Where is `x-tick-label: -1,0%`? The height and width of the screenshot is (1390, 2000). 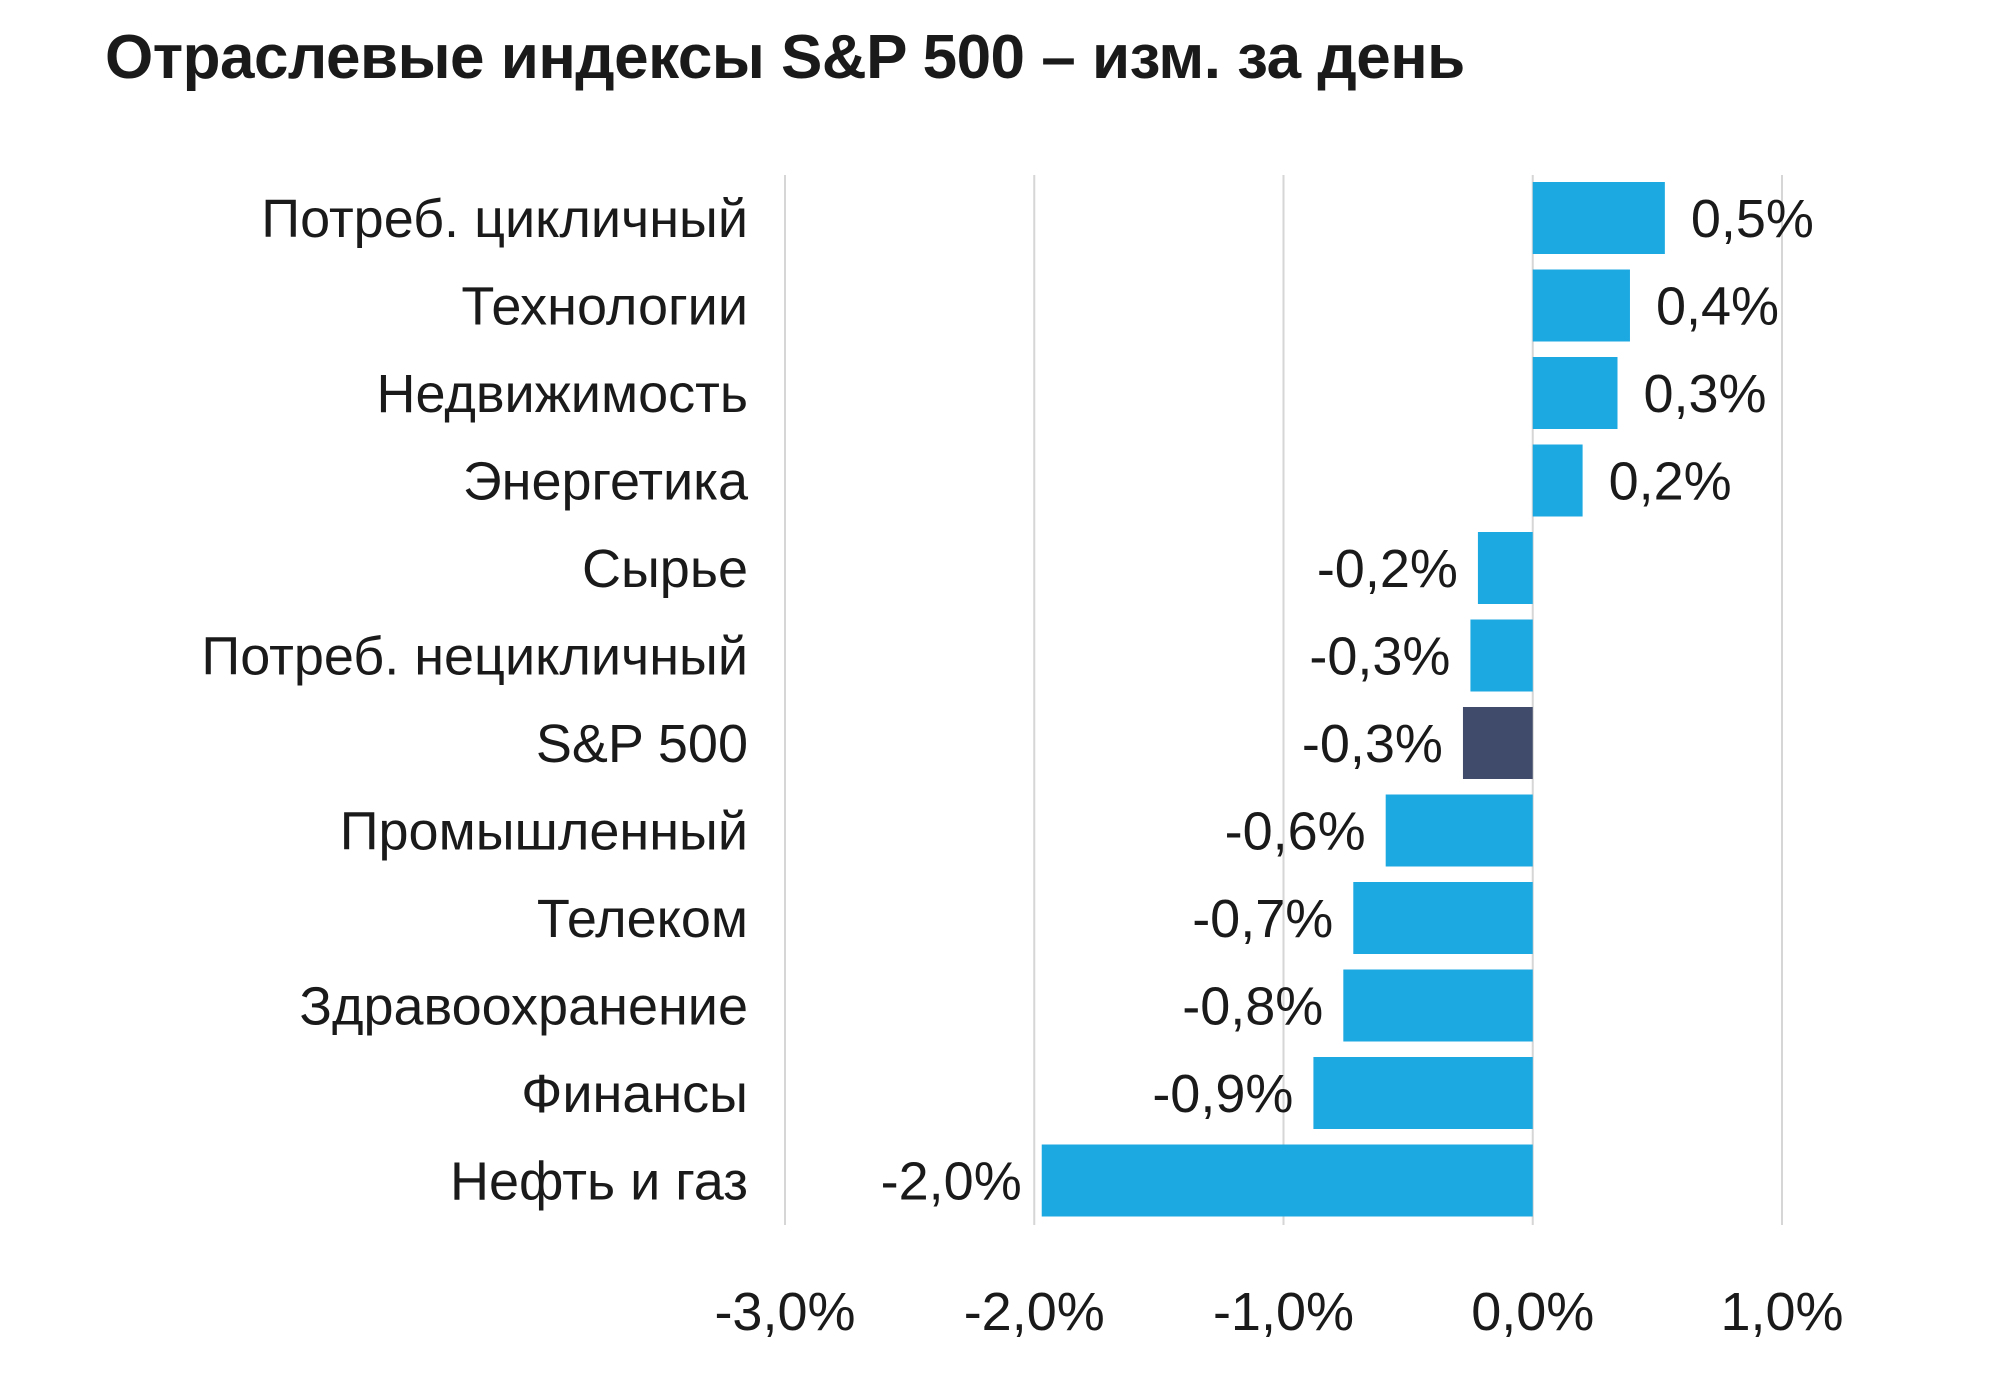 x-tick-label: -1,0% is located at coordinates (1283, 1312).